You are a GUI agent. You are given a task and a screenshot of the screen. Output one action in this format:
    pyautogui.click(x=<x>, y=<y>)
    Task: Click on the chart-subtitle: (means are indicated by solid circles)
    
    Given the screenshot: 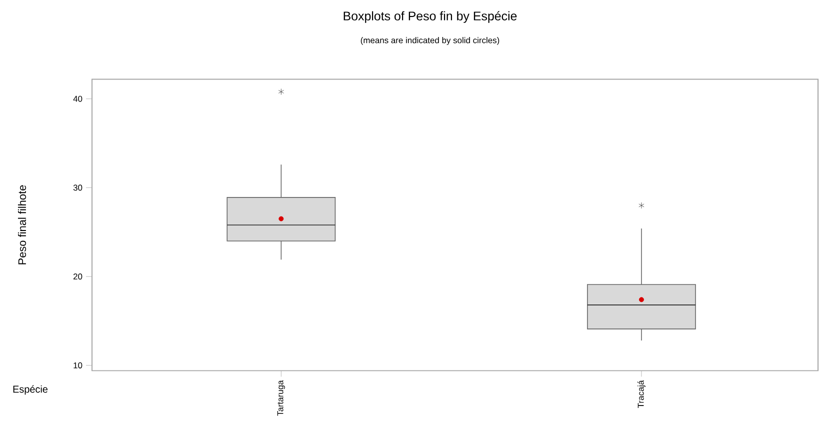 What is the action you would take?
    pyautogui.click(x=430, y=41)
    